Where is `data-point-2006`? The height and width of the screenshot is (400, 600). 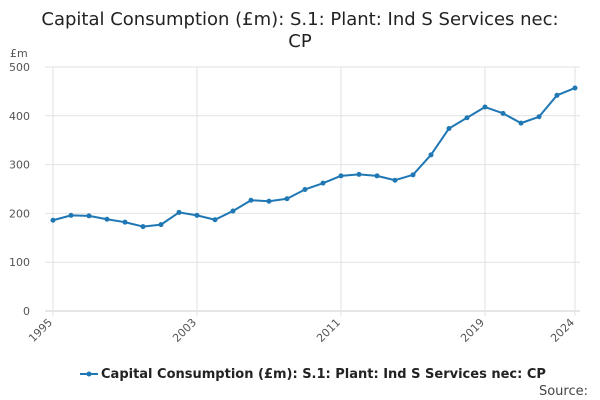 data-point-2006 is located at coordinates (251, 200).